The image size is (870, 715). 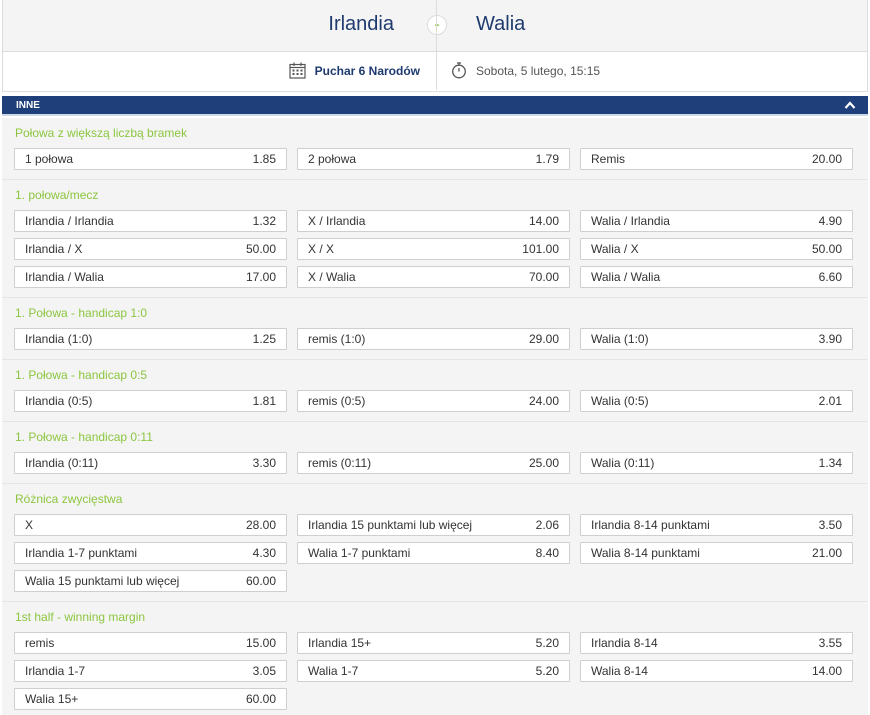 I want to click on odds-label: Irlandia 15 punktami lub więcej, so click(x=390, y=525).